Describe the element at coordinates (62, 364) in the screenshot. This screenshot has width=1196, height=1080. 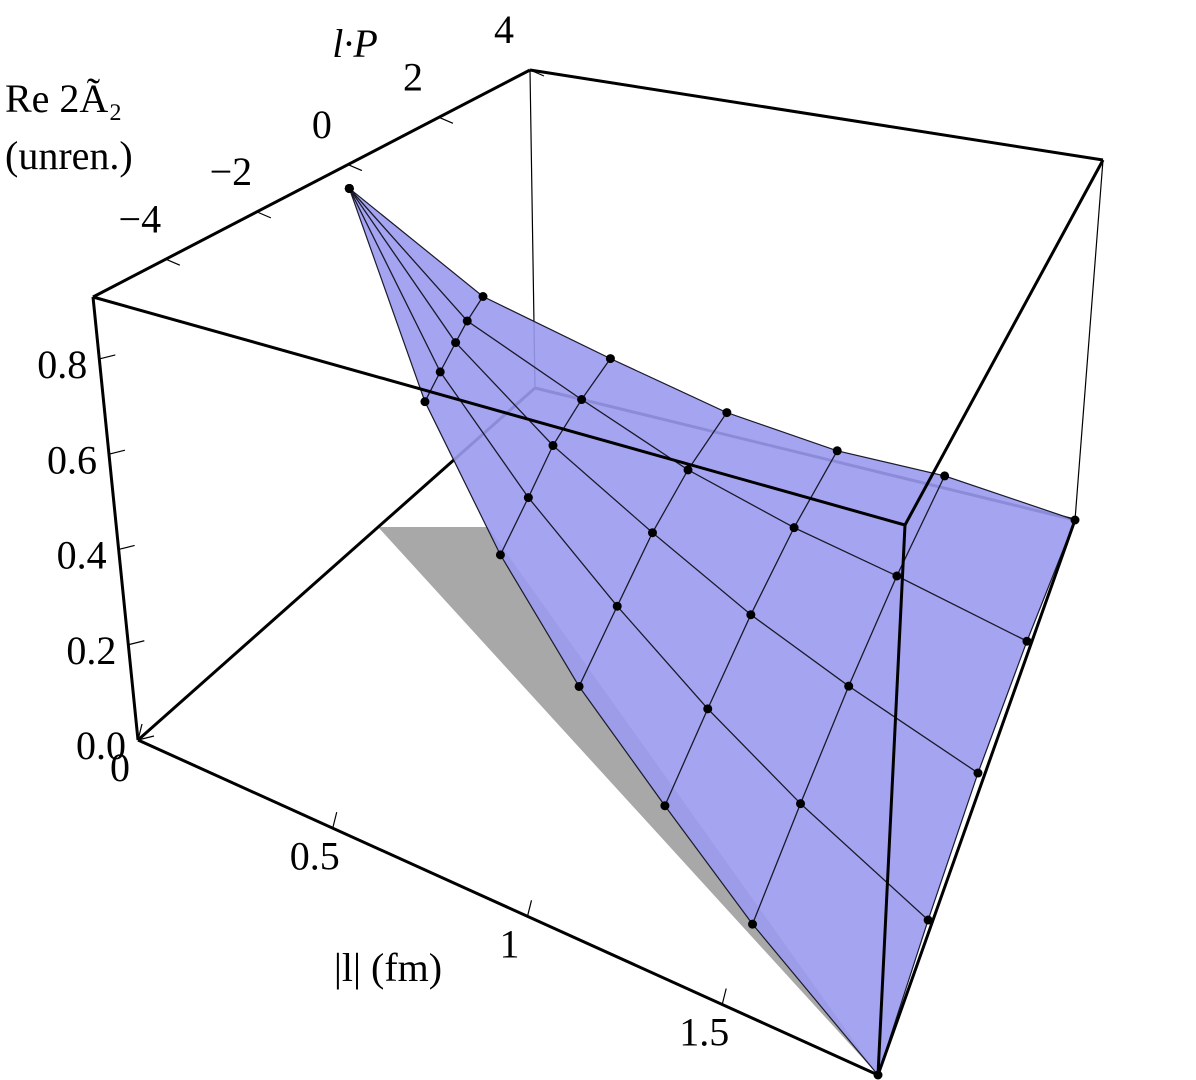
I see `z-tick-label: 0.8` at that location.